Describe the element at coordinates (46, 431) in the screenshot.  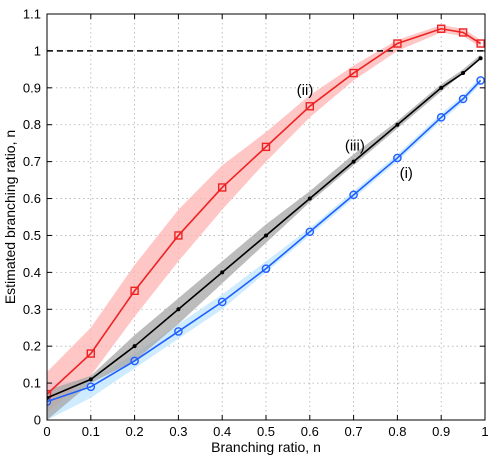
I see `x-tick-label: 0` at that location.